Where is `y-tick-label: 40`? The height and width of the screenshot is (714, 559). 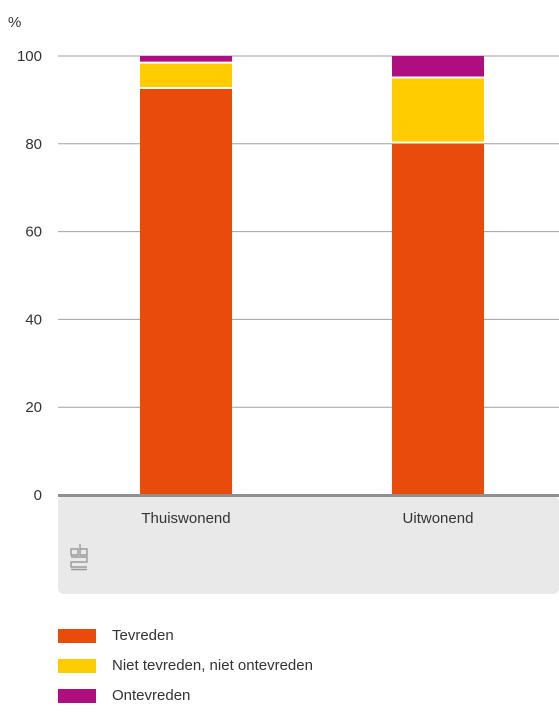 y-tick-label: 40 is located at coordinates (33, 319).